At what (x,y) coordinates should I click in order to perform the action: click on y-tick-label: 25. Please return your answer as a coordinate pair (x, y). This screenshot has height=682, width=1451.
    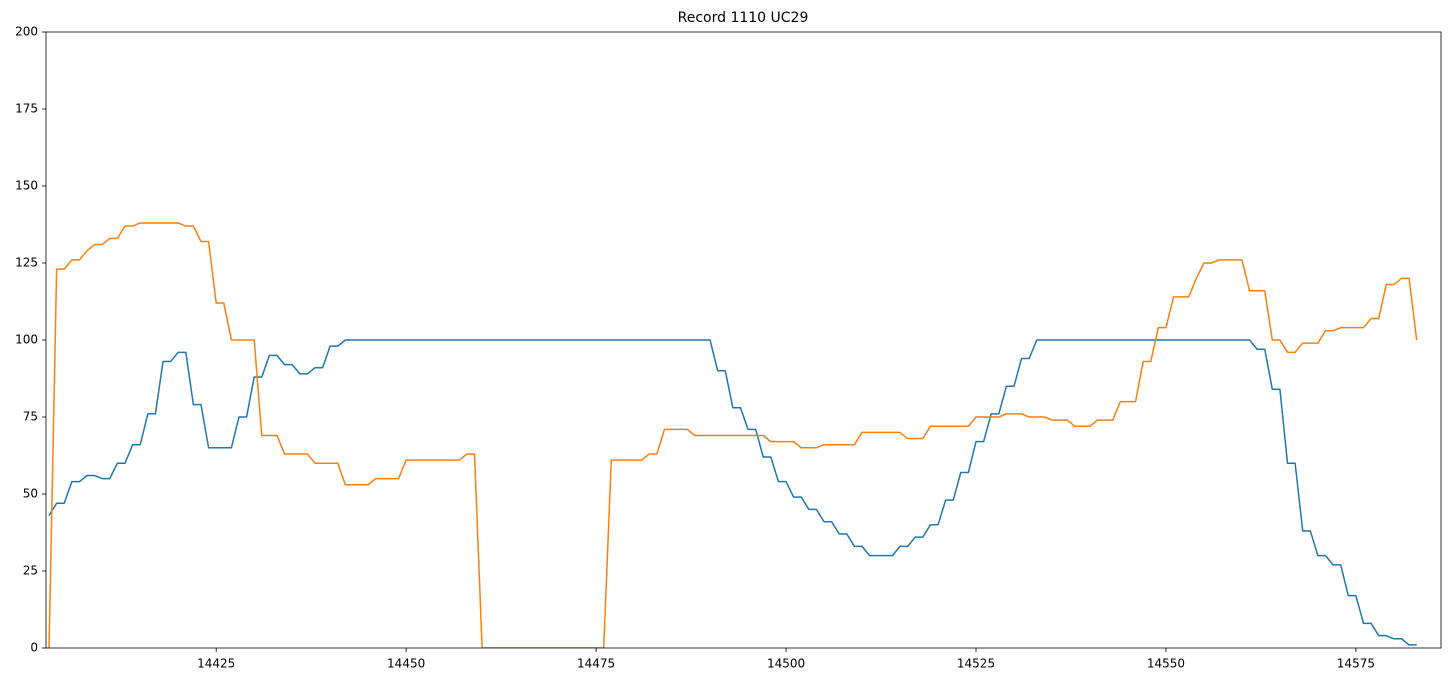
    Looking at the image, I should click on (30, 571).